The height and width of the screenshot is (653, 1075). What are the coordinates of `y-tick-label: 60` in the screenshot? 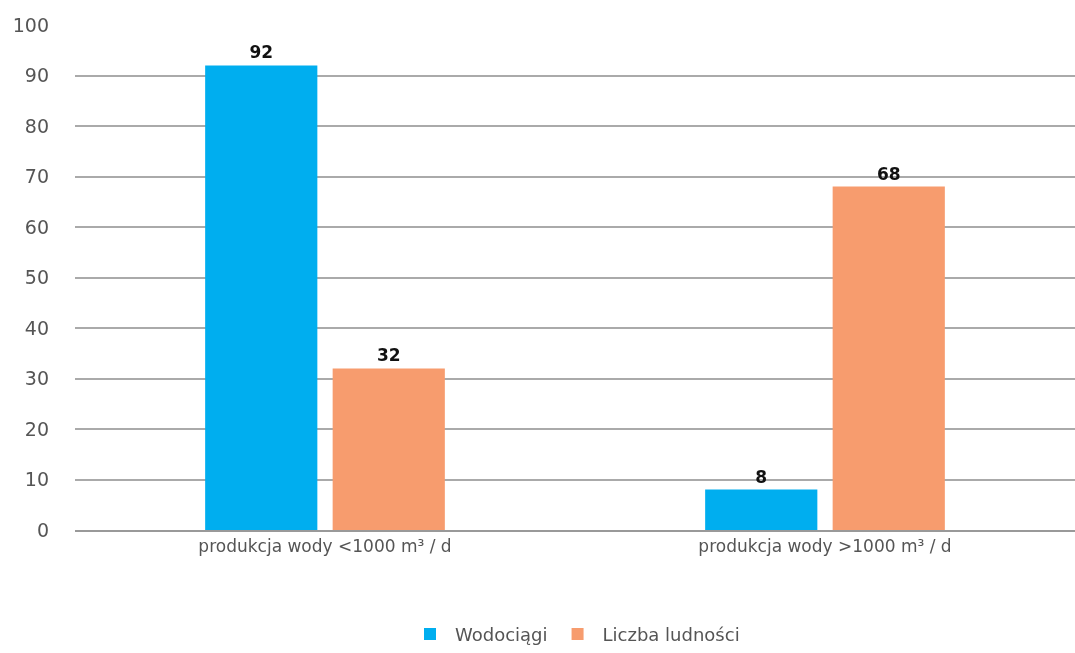 It's located at (36, 226).